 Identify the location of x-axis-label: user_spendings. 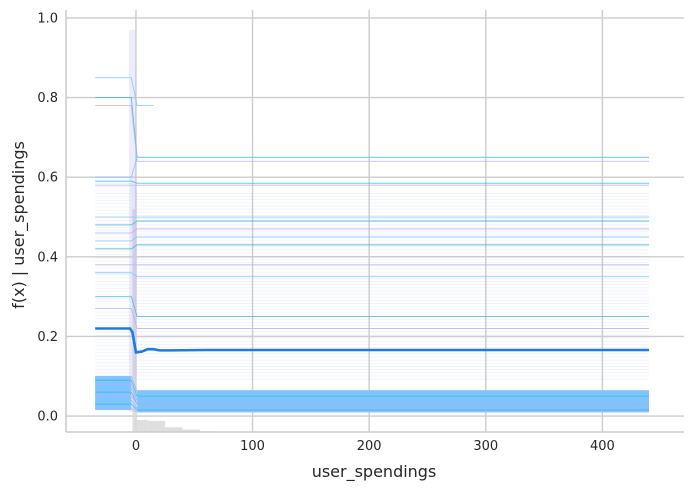
(374, 472).